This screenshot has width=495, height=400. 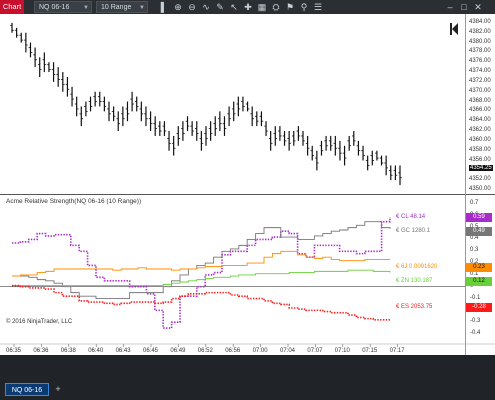 What do you see at coordinates (480, 100) in the screenshot?
I see `price-tick-label: 4368.00` at bounding box center [480, 100].